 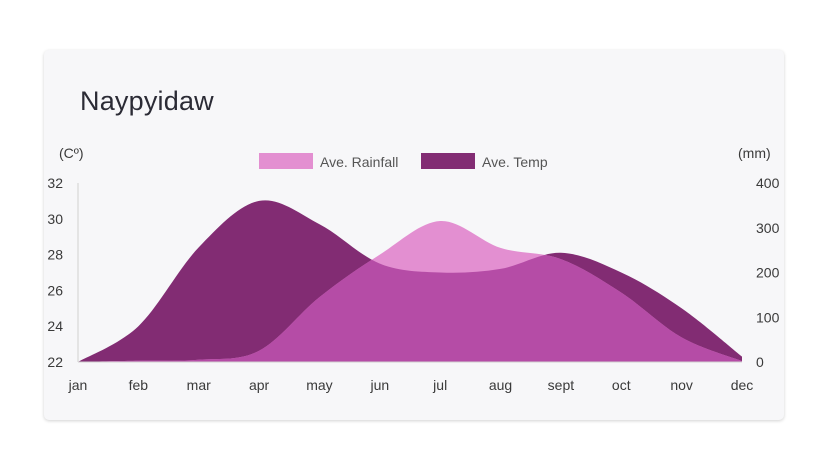 I want to click on y-left-unit: (Cº), so click(x=71, y=153).